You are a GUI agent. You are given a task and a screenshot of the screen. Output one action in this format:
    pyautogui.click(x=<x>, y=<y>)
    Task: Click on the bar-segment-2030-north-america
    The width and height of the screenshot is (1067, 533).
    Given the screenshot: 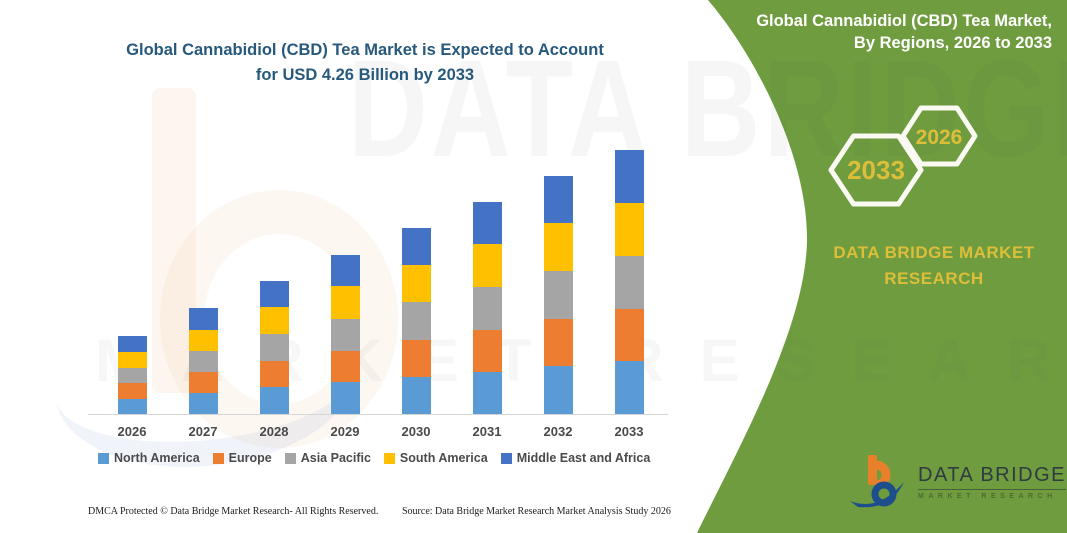 What is the action you would take?
    pyautogui.click(x=416, y=395)
    